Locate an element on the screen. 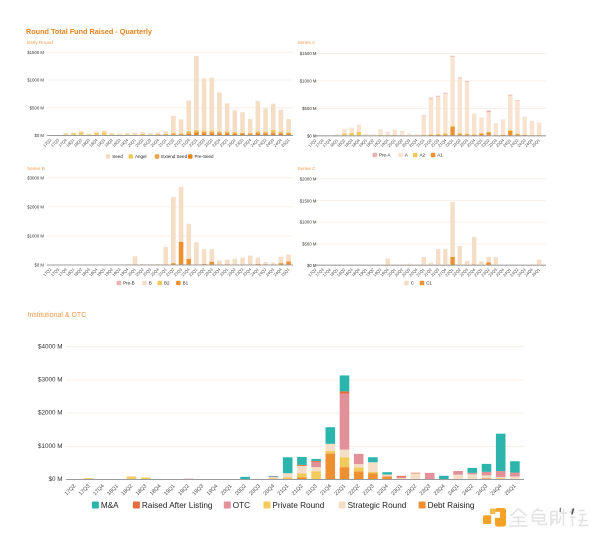 This screenshot has height=545, width=600. svg-text: A is located at coordinates (406, 155).